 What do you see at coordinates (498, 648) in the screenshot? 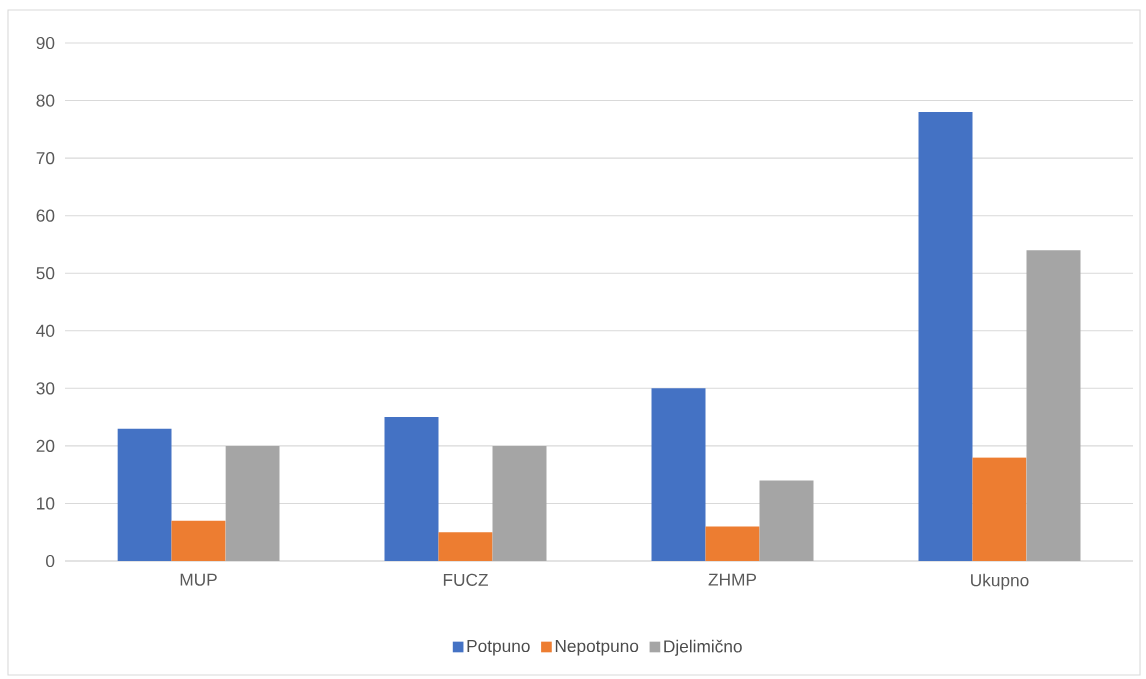
I see `legend-label: Potpuno` at bounding box center [498, 648].